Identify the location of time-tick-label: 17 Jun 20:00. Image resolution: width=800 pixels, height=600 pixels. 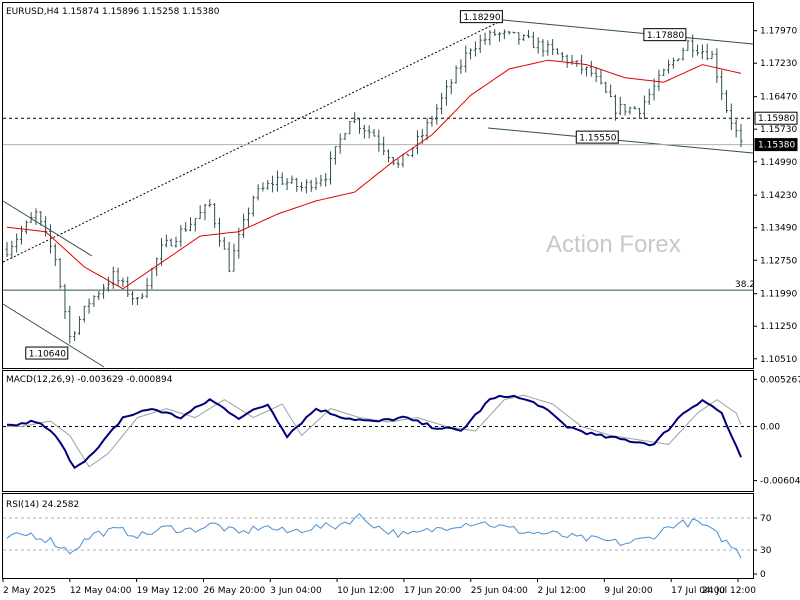
(432, 591).